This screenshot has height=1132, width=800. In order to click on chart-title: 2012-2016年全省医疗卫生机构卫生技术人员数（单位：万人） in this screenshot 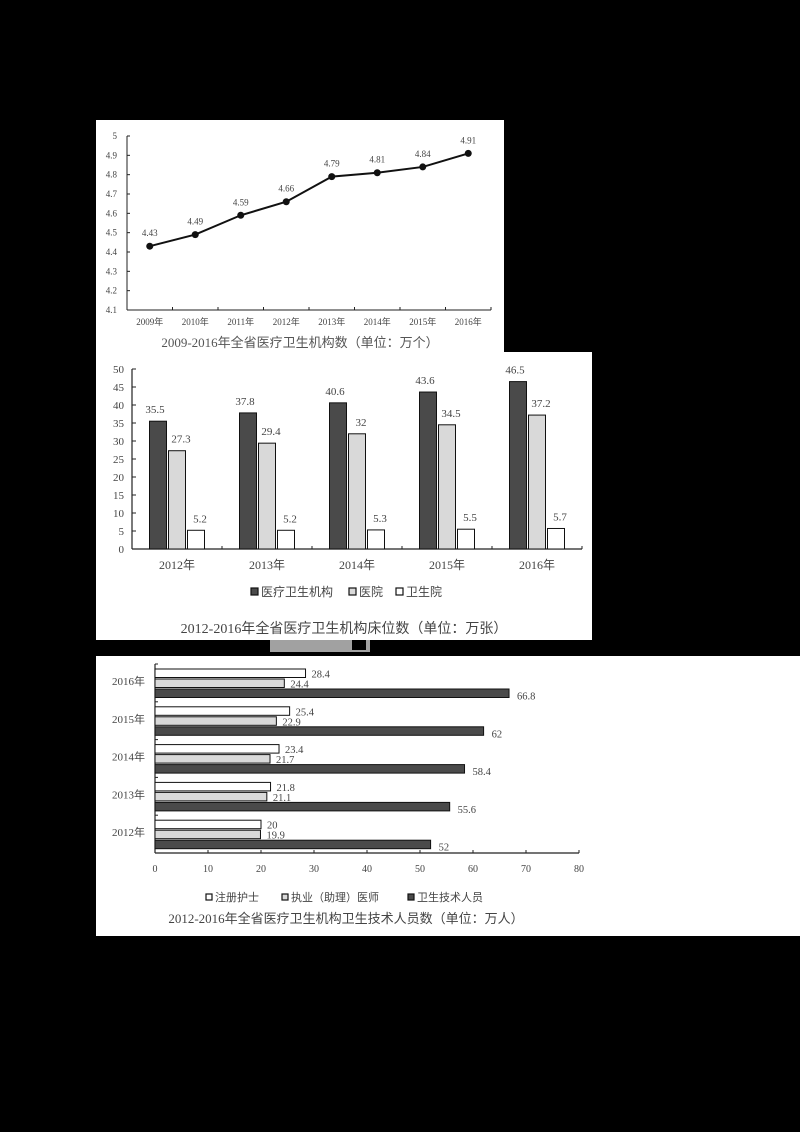, I will do `click(345, 918)`.